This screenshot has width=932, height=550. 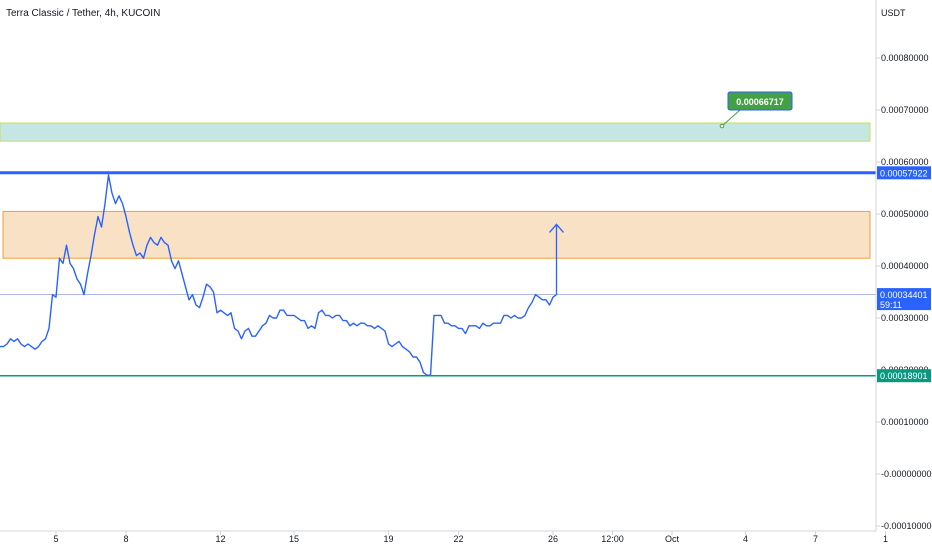 What do you see at coordinates (612, 539) in the screenshot?
I see `x-tick-label: 12:00` at bounding box center [612, 539].